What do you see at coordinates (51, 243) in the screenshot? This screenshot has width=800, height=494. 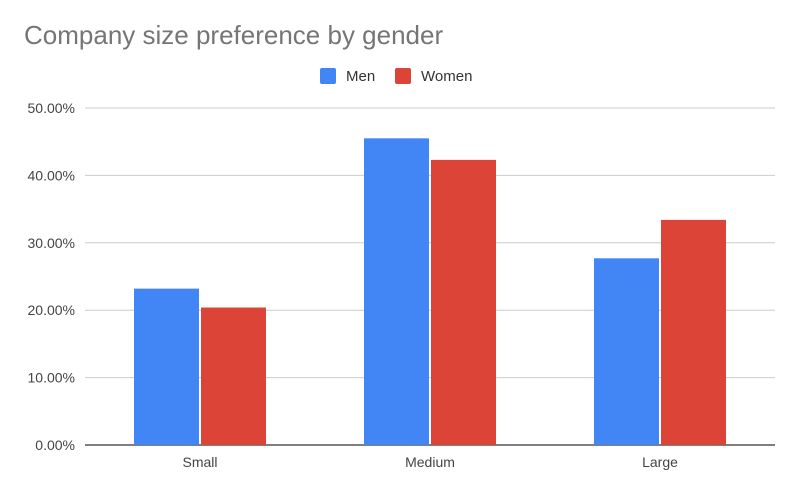 I see `y-tick-label: 30.00%` at bounding box center [51, 243].